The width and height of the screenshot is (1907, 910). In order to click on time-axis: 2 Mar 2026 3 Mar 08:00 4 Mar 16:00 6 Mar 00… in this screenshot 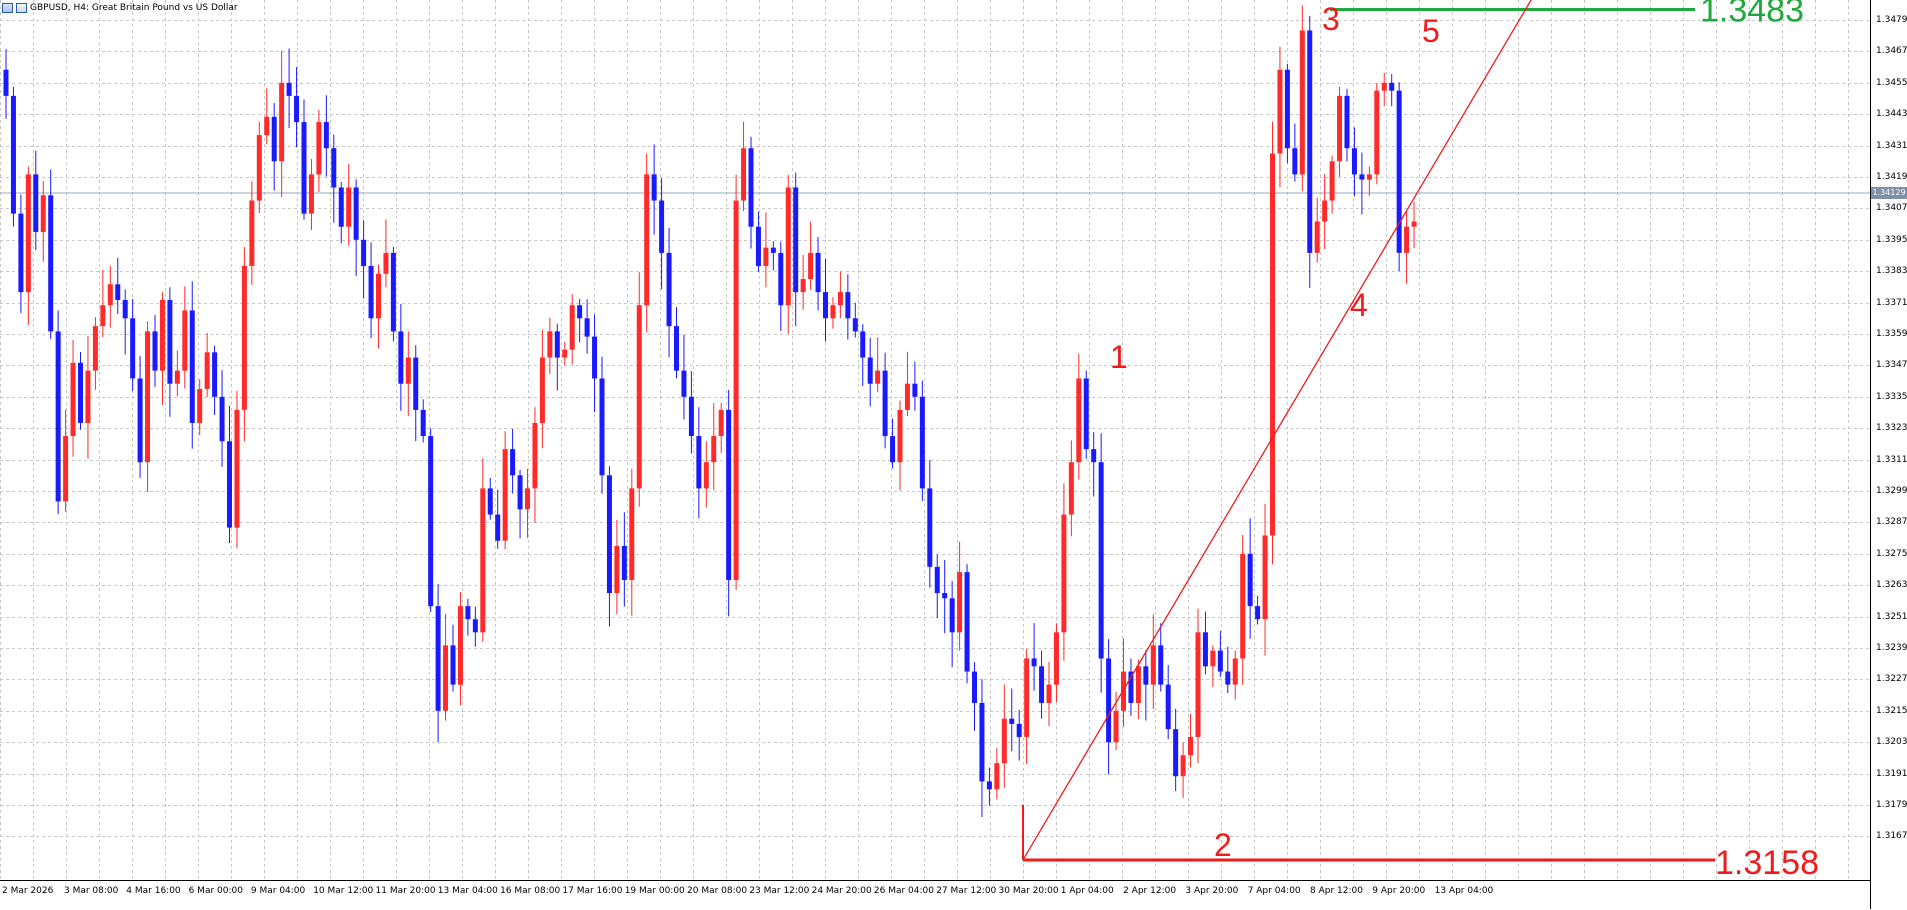, I will do `click(935, 895)`.